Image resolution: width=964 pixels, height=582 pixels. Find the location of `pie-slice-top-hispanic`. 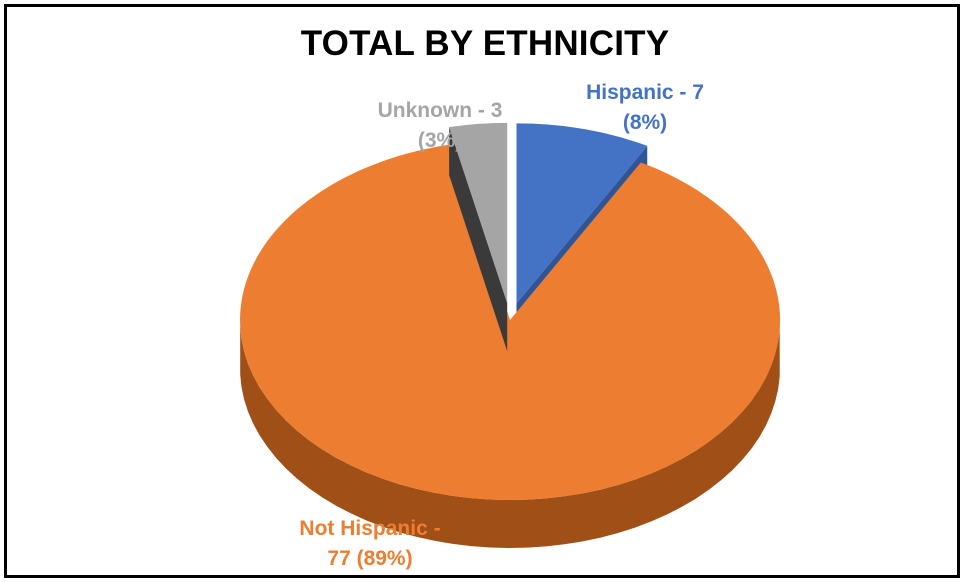

pie-slice-top-hispanic is located at coordinates (582, 213).